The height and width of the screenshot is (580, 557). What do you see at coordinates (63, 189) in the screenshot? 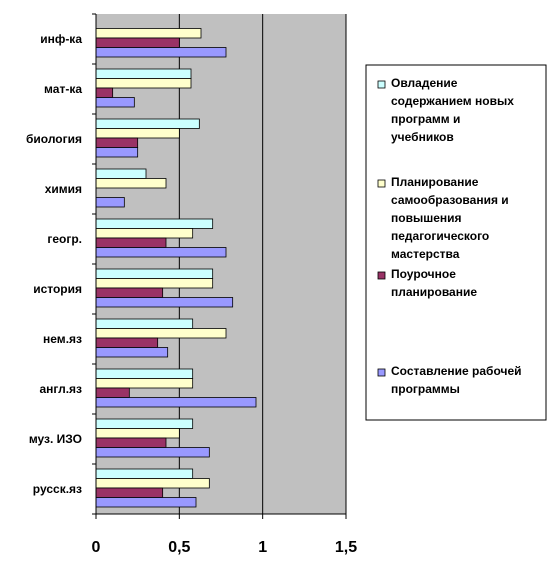
I see `category-label: химия` at bounding box center [63, 189].